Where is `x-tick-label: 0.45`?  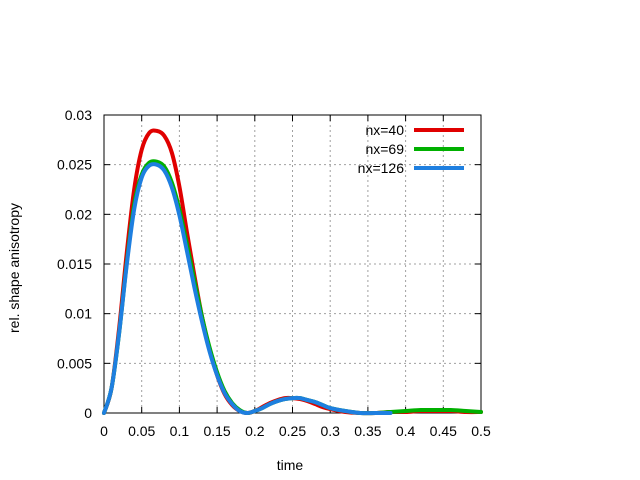 x-tick-label: 0.45 is located at coordinates (443, 431).